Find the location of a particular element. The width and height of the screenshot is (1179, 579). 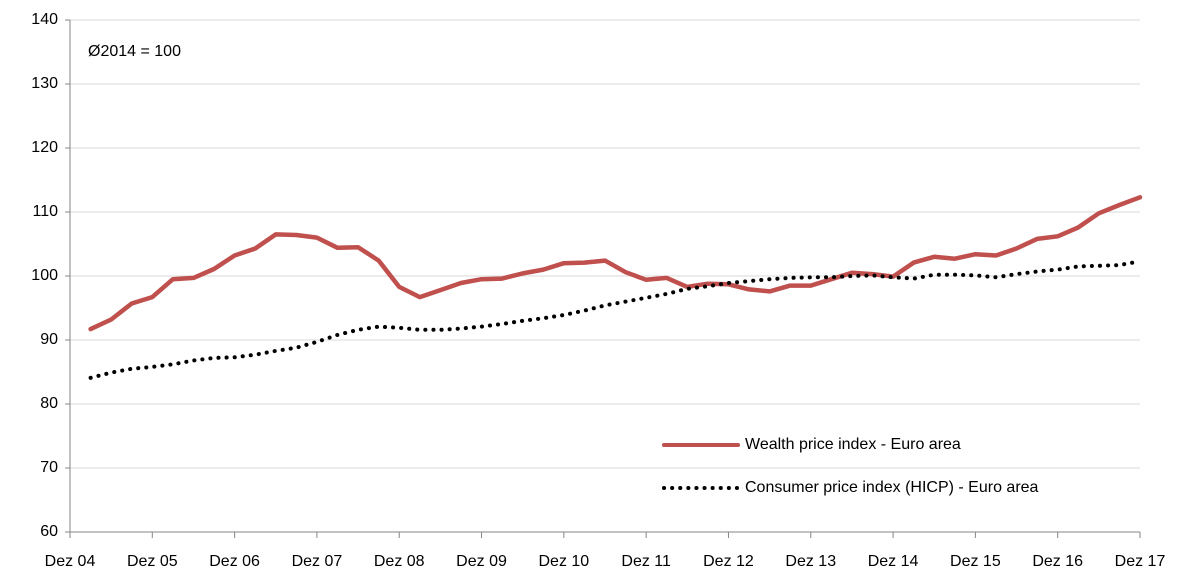

y-tick-label: 60 is located at coordinates (49, 531).